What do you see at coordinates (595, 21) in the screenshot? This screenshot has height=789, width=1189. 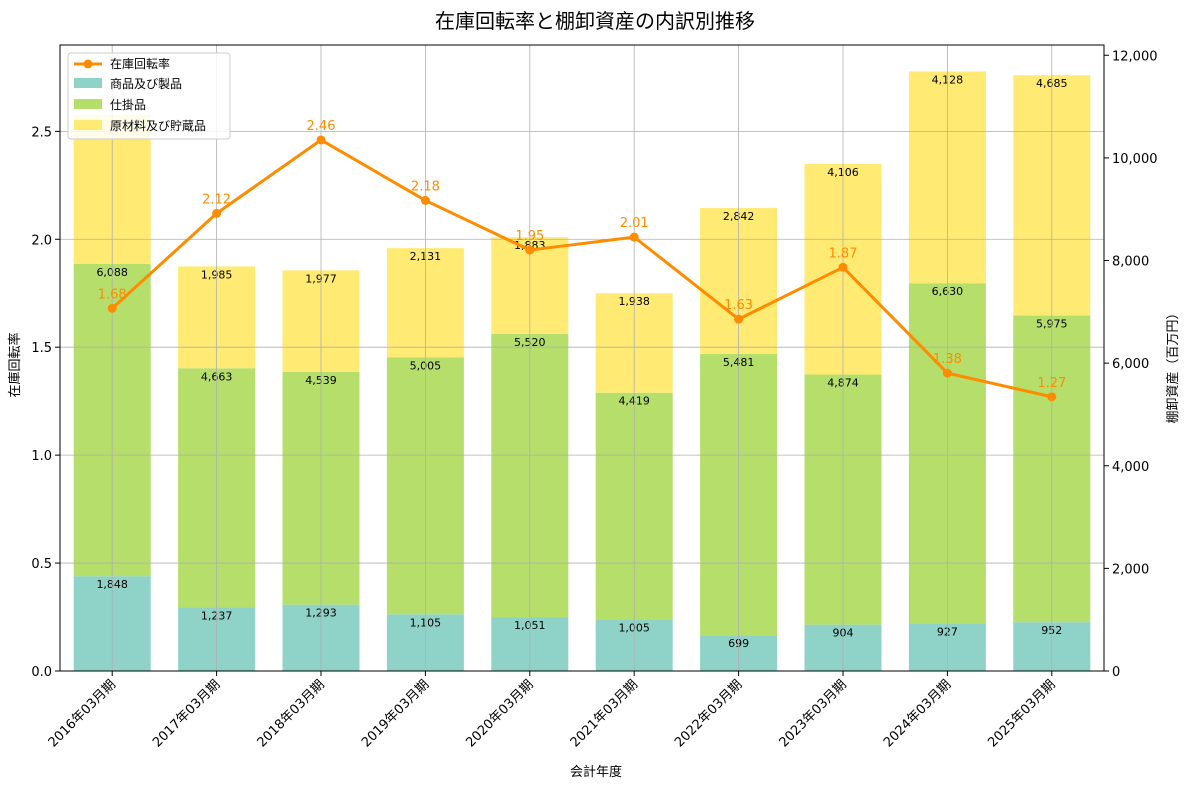 I see `chart-title: 在庫回転率と棚卸資産の内訳別推移` at bounding box center [595, 21].